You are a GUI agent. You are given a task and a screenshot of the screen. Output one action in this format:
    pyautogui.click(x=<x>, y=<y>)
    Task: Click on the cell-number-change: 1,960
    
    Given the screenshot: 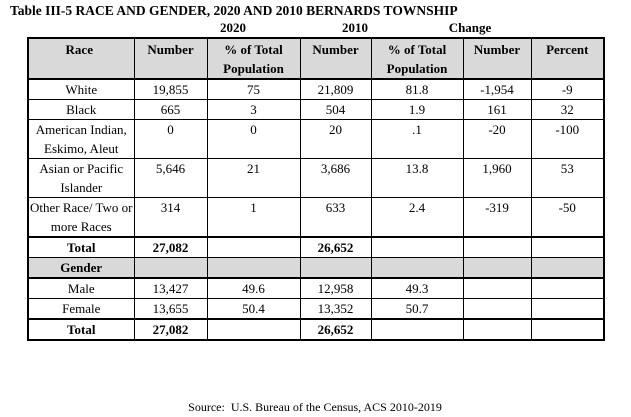 What is the action you would take?
    pyautogui.click(x=497, y=178)
    